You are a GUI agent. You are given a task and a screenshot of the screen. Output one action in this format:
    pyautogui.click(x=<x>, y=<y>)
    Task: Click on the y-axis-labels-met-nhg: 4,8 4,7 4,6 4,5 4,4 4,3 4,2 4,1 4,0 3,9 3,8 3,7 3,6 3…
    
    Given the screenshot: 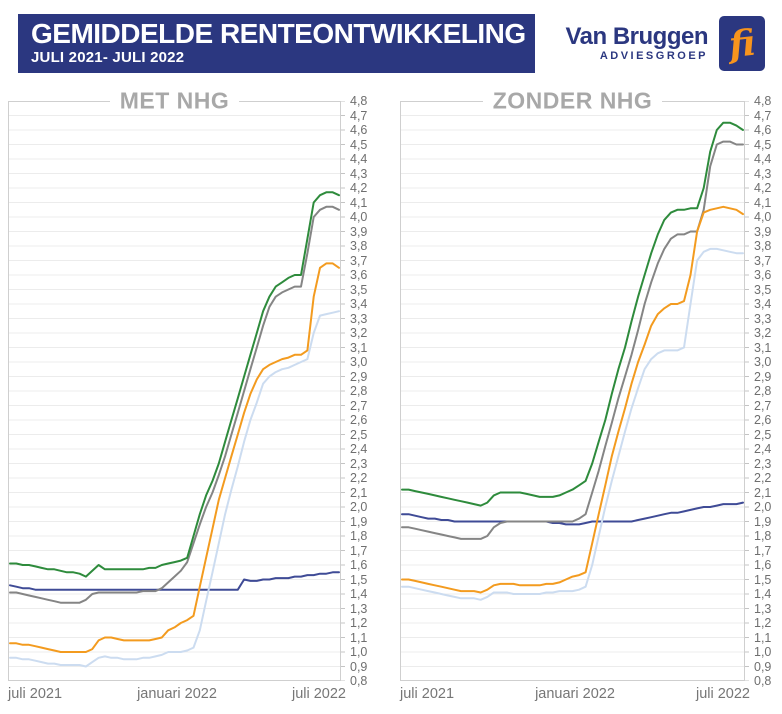 What is the action you would take?
    pyautogui.click(x=362, y=391)
    